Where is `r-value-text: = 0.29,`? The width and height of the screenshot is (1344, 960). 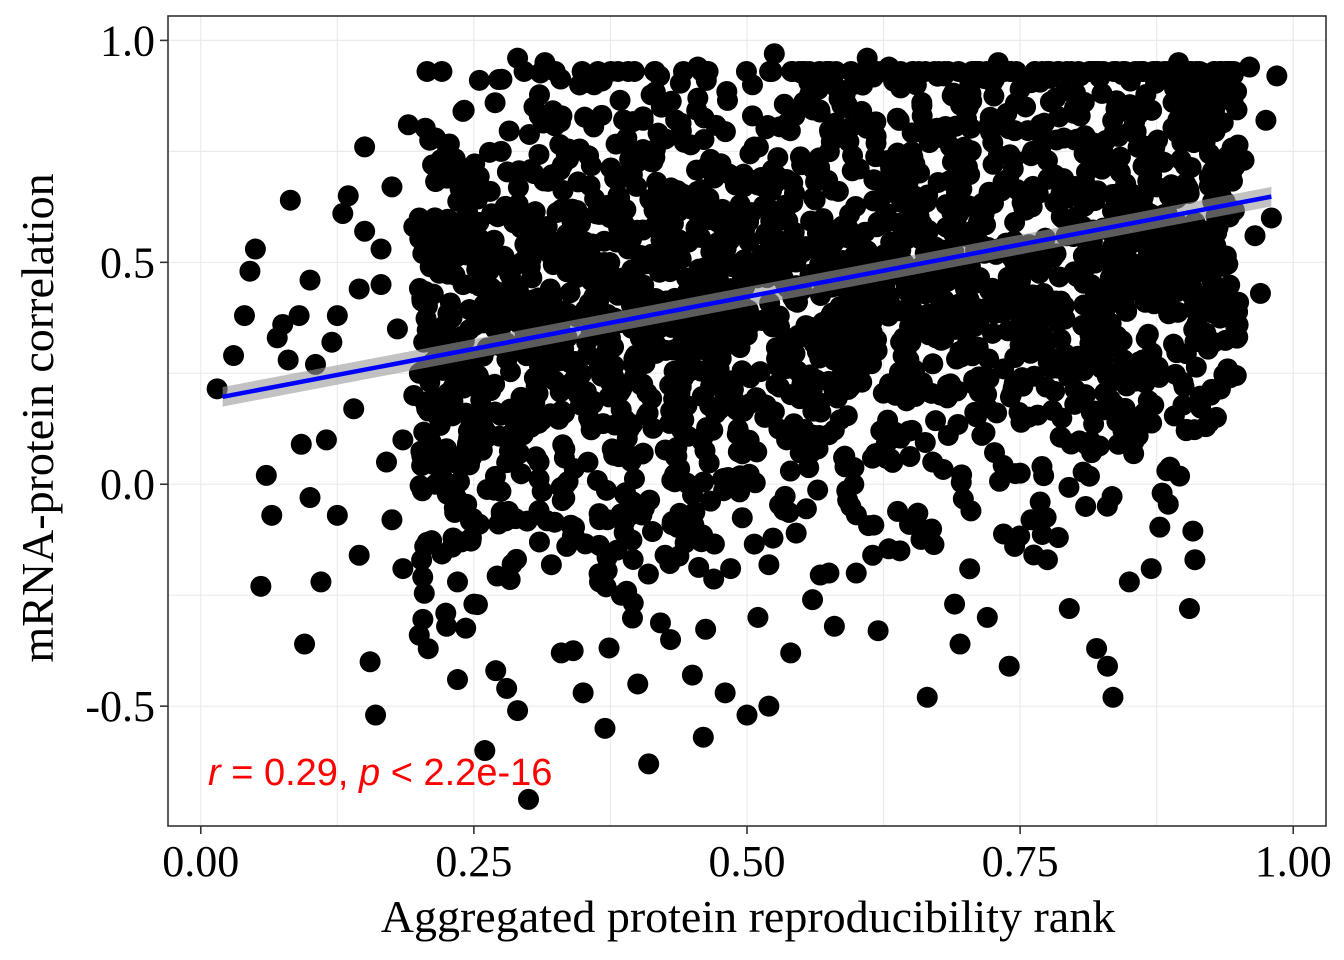 r-value-text: = 0.29, is located at coordinates (290, 773).